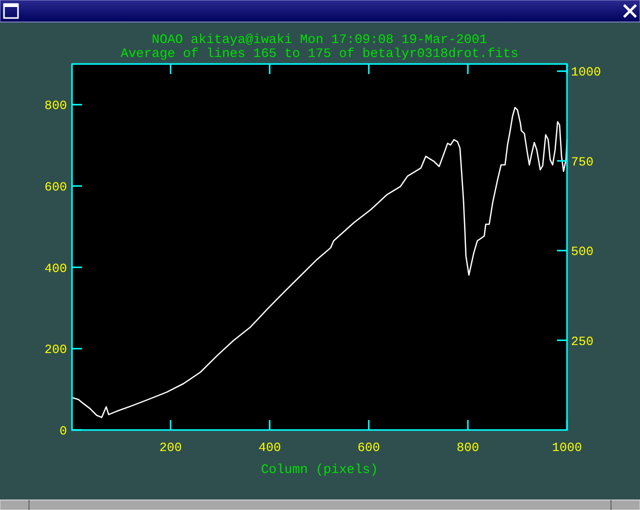  I want to click on y2-tick-label: 250, so click(582, 341).